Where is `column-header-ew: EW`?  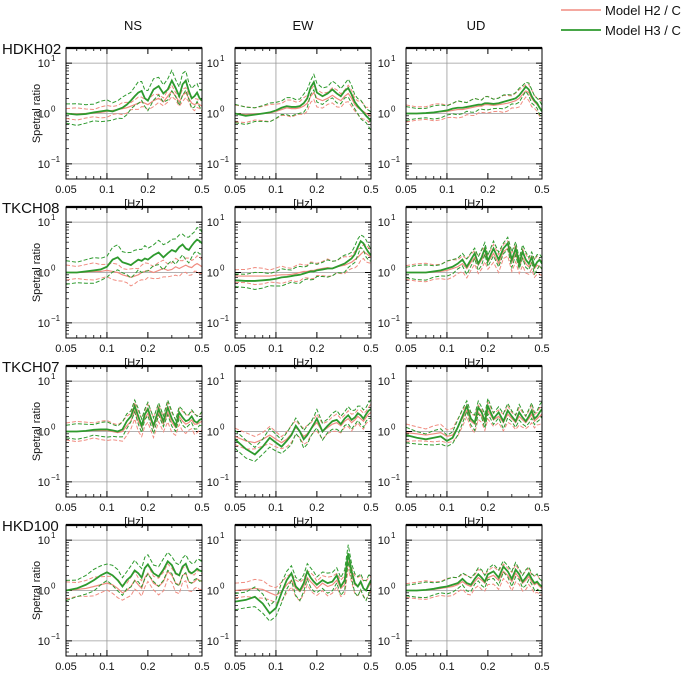 column-header-ew: EW is located at coordinates (304, 25).